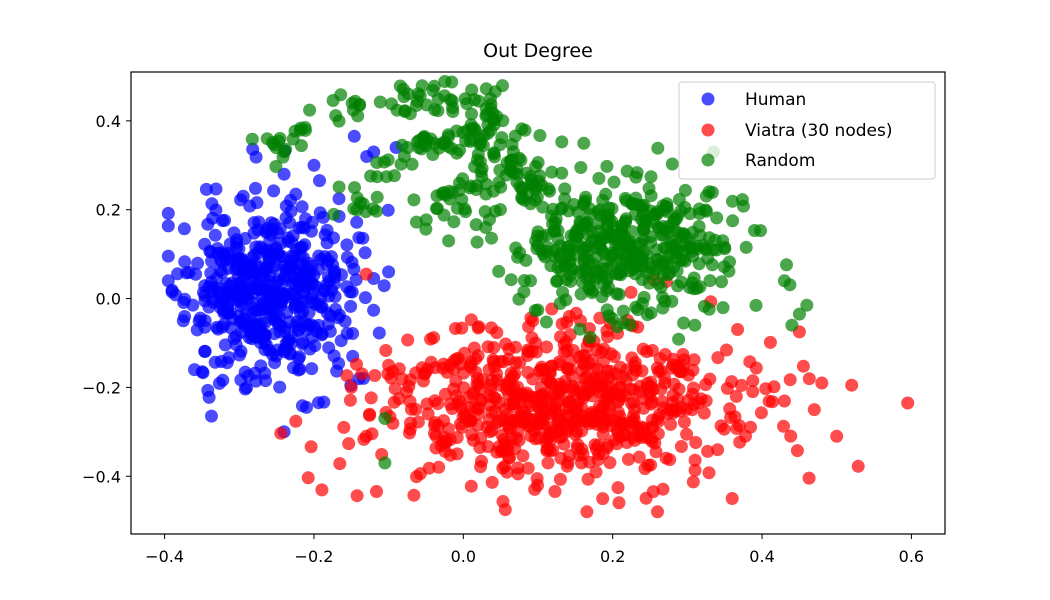  Describe the element at coordinates (708, 160) in the screenshot. I see `legend-marker-random` at that location.